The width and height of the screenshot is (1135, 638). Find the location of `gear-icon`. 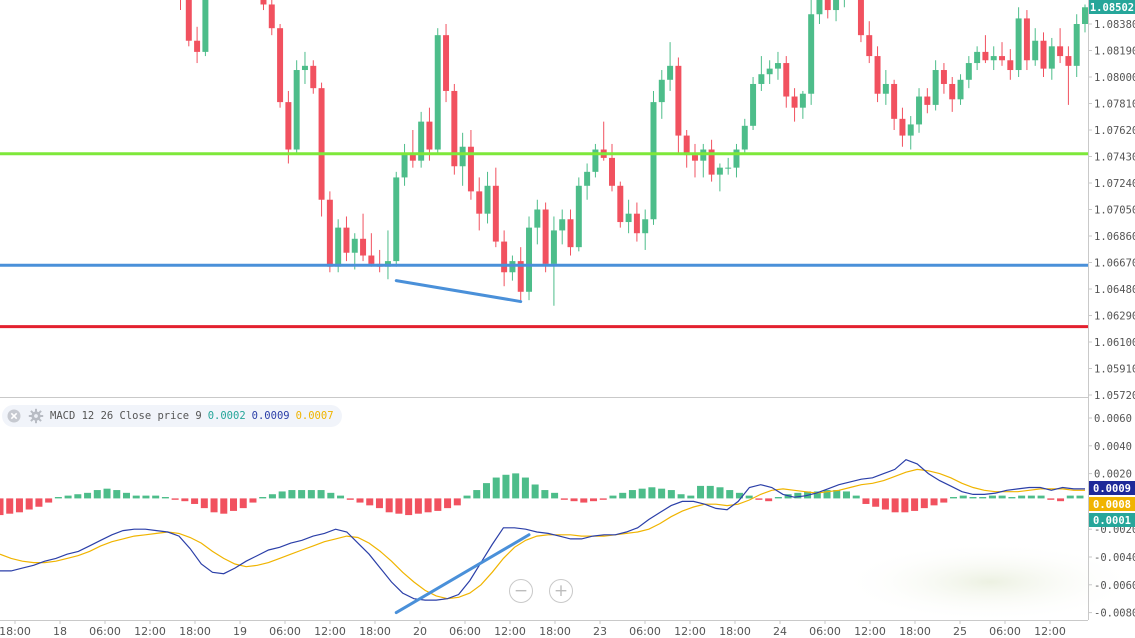

gear-icon is located at coordinates (36, 416).